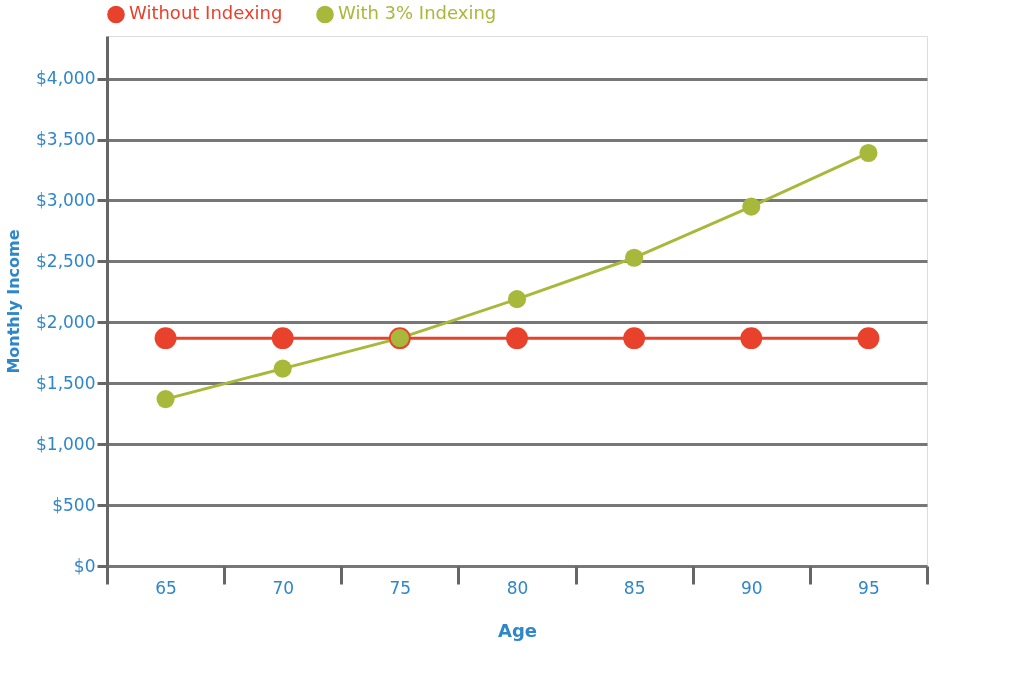  I want to click on y-tick-label: $3,500, so click(66, 139).